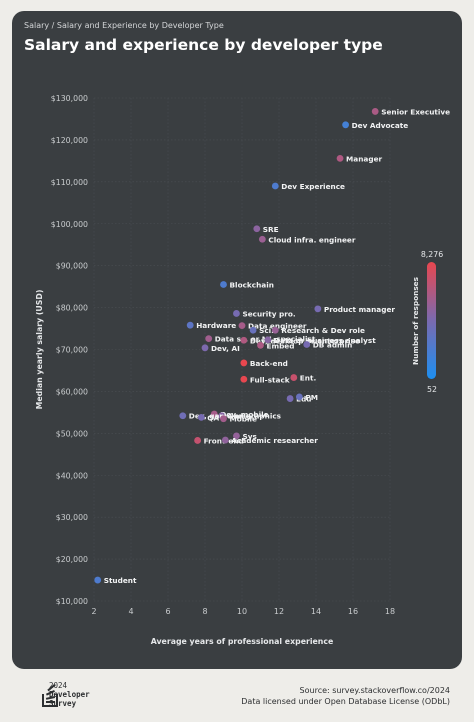 This screenshot has width=474, height=722. What do you see at coordinates (274, 440) in the screenshot?
I see `data-point-label: Academic researcher` at bounding box center [274, 440].